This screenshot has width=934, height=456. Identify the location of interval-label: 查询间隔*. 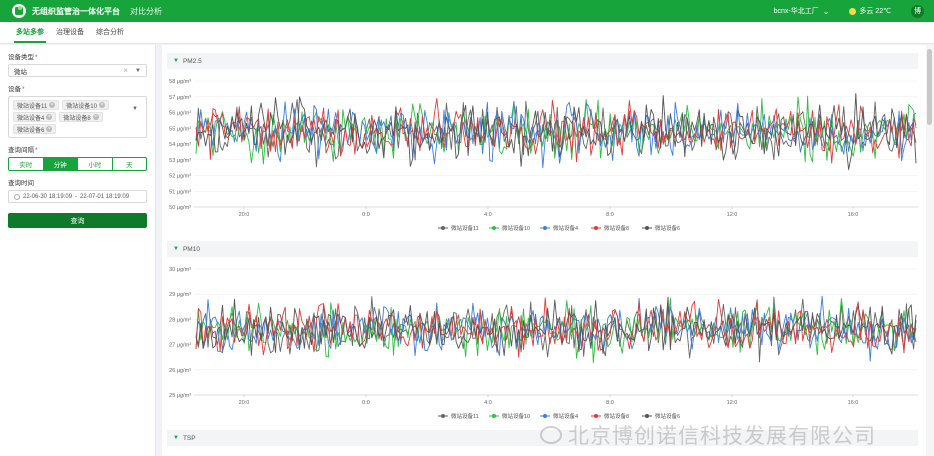
(23, 150).